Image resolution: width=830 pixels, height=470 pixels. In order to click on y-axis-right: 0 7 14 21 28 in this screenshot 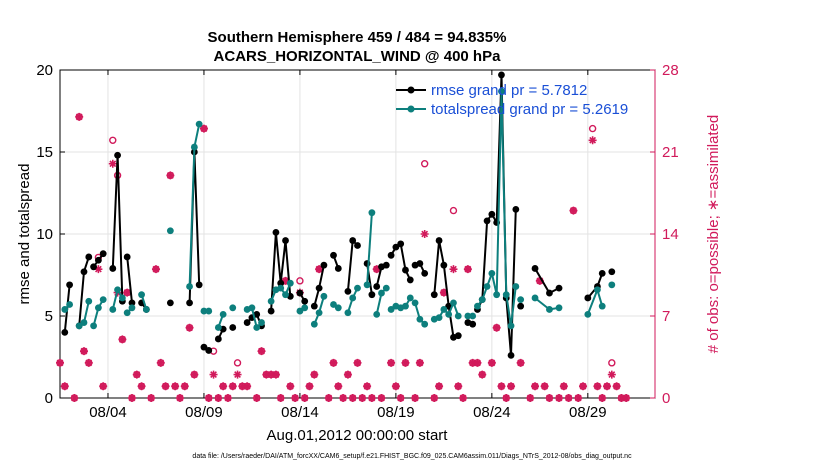, I will do `click(664, 234)`.